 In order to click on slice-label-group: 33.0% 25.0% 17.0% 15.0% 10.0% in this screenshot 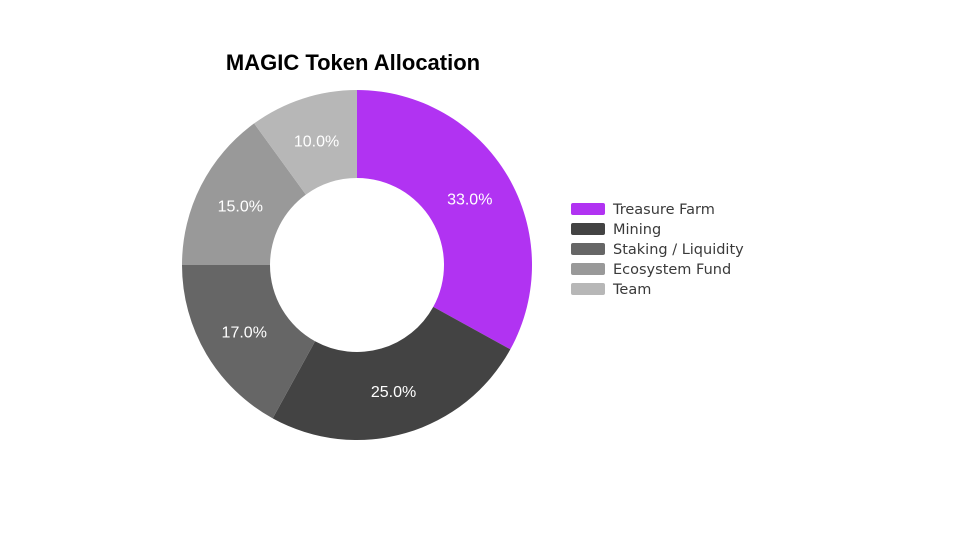, I will do `click(355, 266)`.